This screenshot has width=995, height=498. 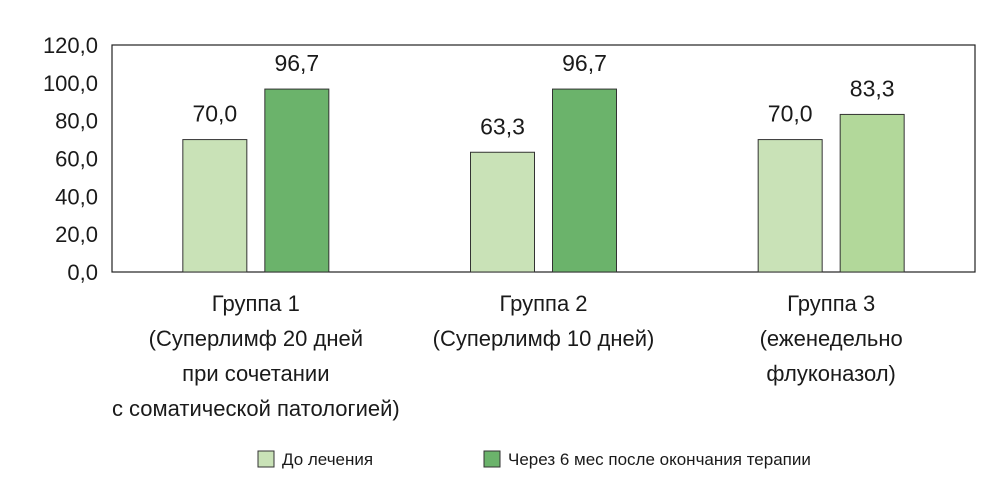 What do you see at coordinates (544, 338) in the screenshot?
I see `x-category-label: (Суперлимф 10 дней)` at bounding box center [544, 338].